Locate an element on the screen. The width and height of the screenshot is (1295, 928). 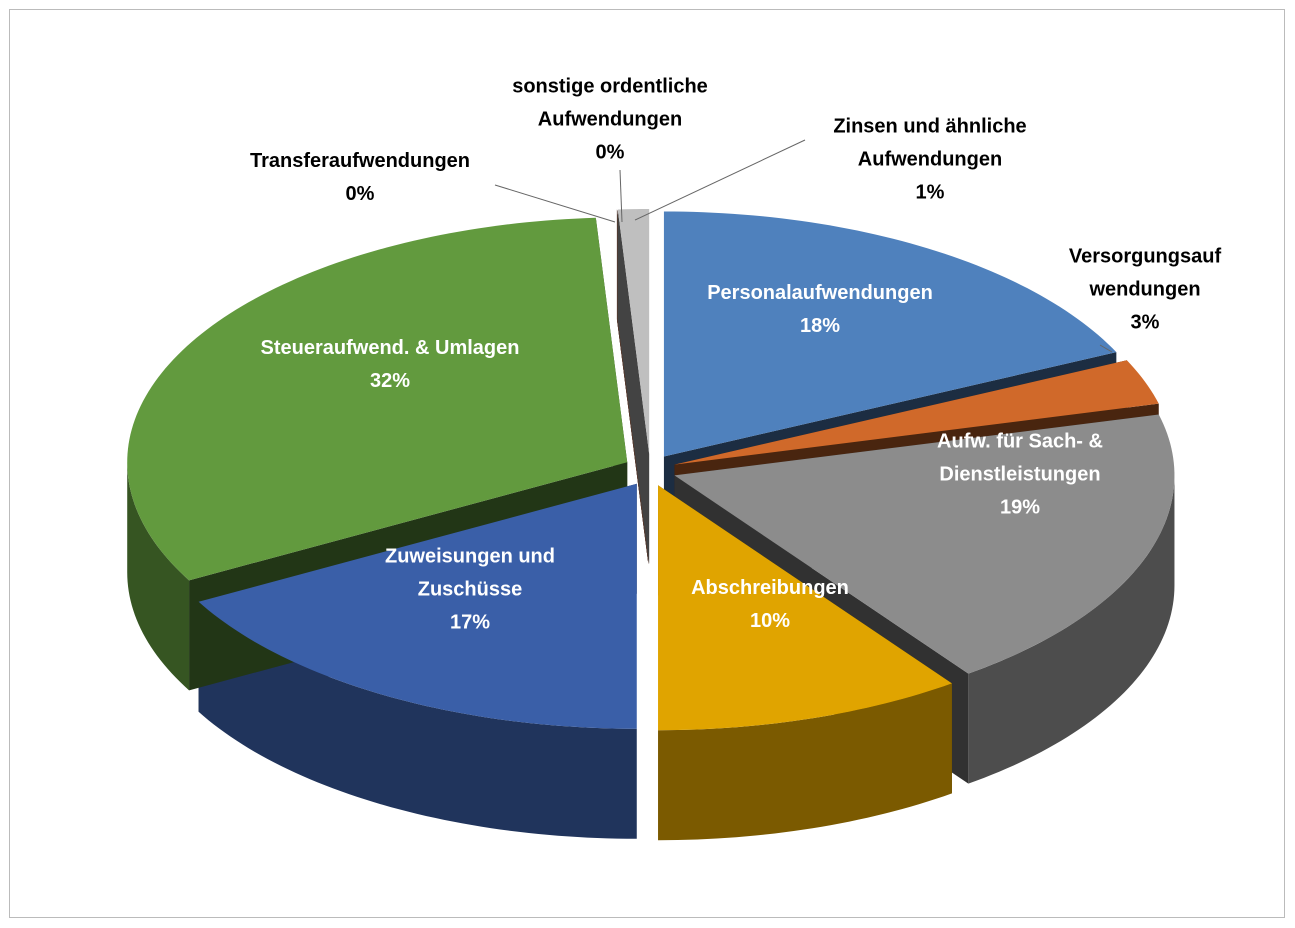
category-label: sonstige ordentliche Aufwendungen is located at coordinates (610, 103).